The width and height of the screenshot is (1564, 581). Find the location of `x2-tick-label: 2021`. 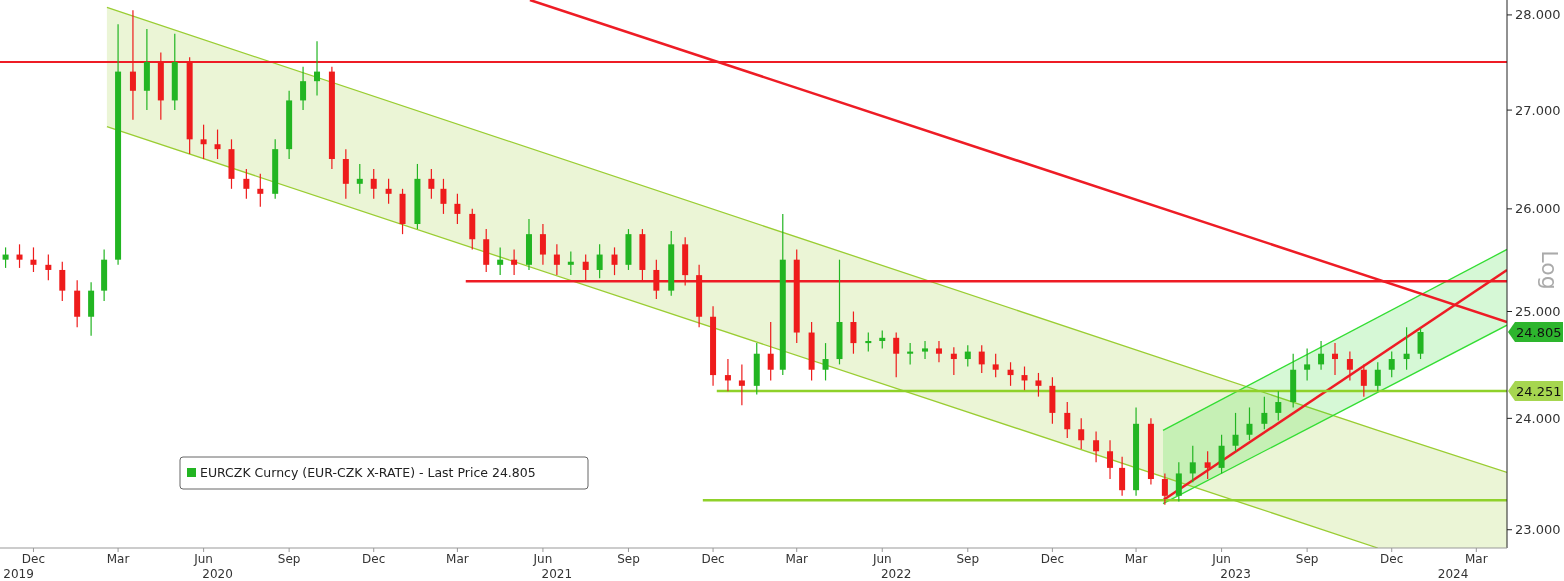

x2-tick-label: 2021 is located at coordinates (557, 574).